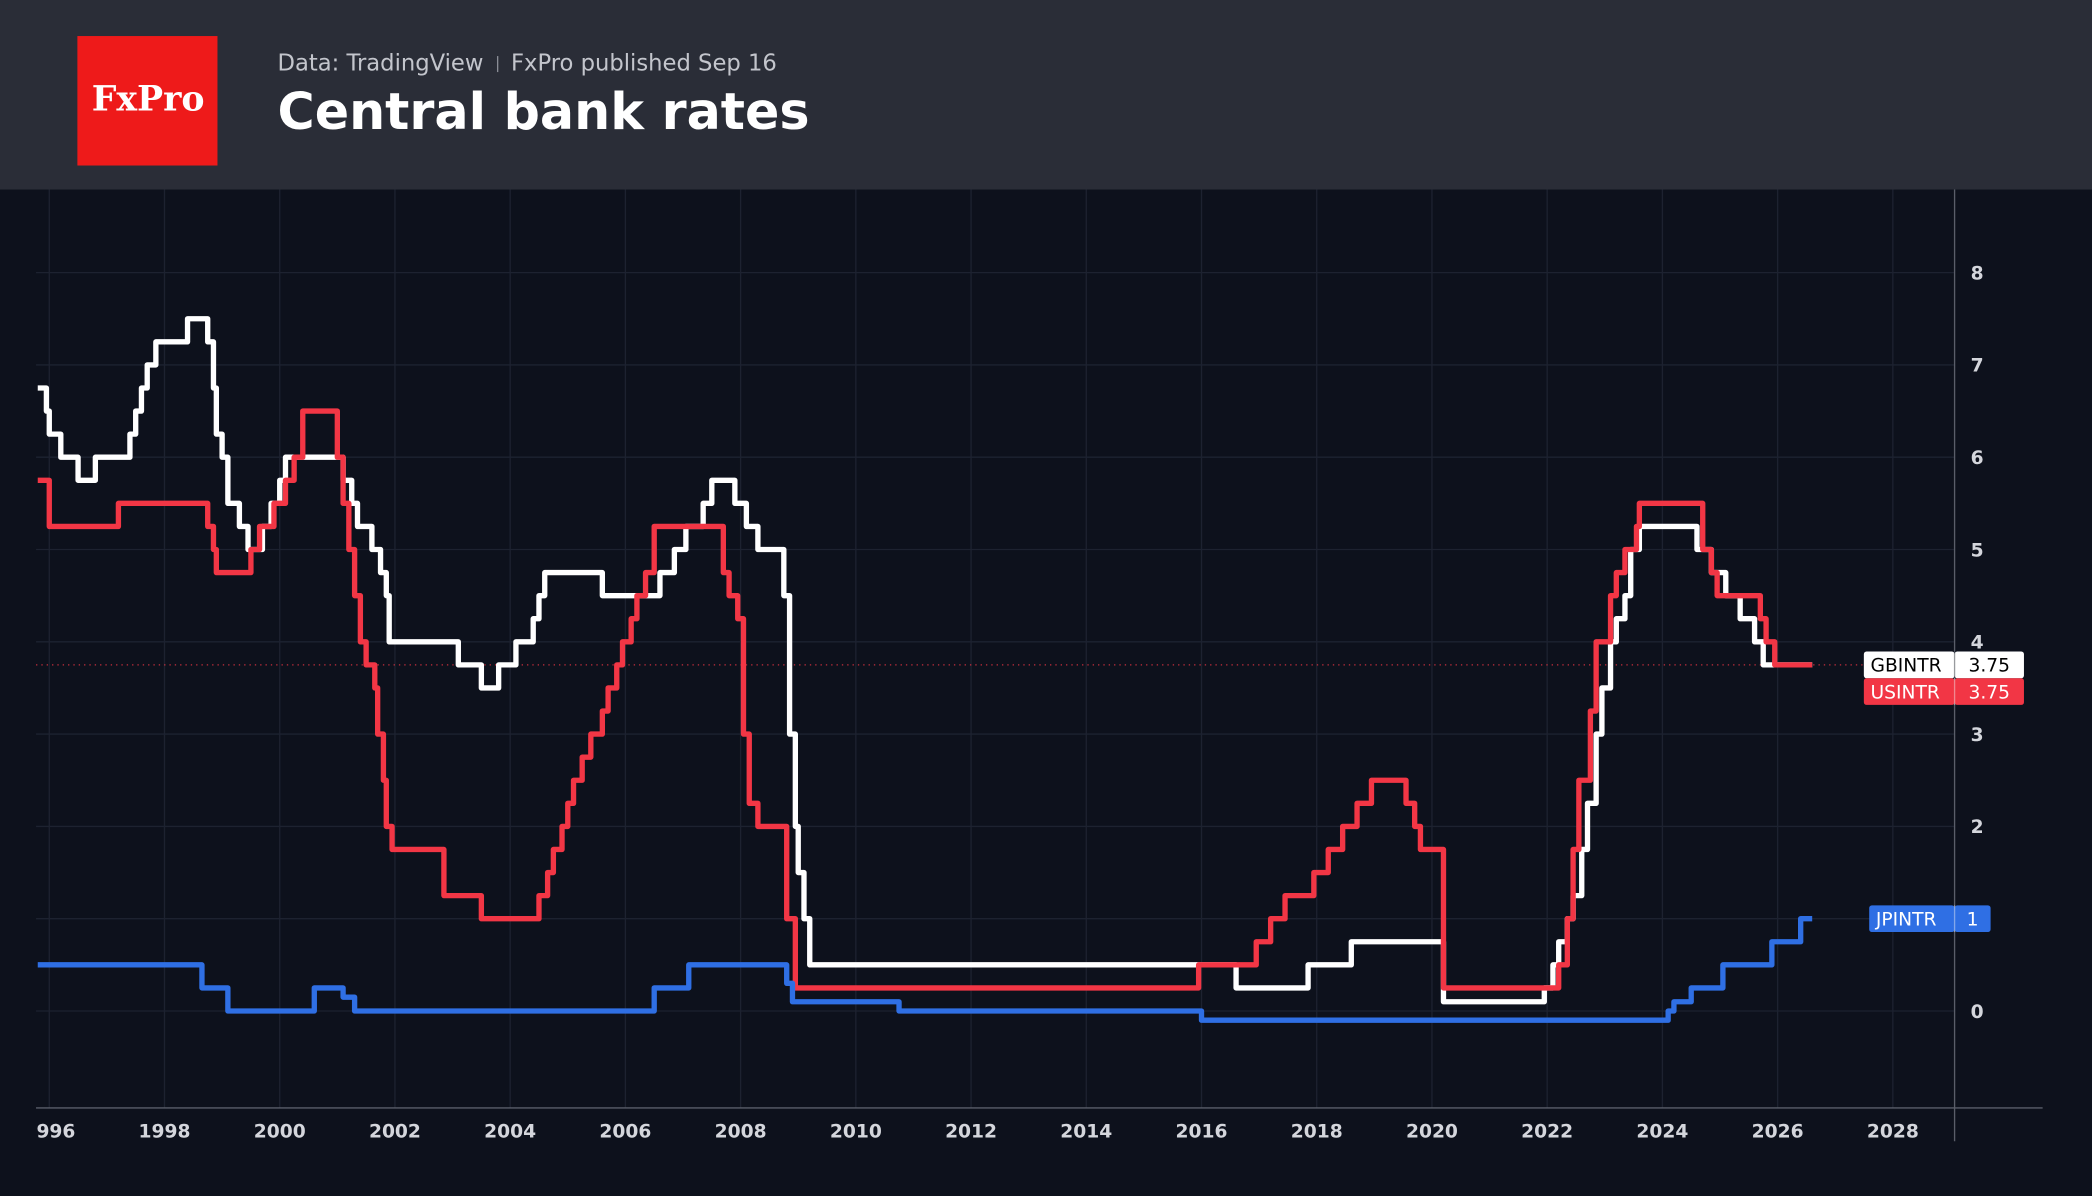 This screenshot has width=2092, height=1196. What do you see at coordinates (1547, 1131) in the screenshot?
I see `x-tick-label: 2022` at bounding box center [1547, 1131].